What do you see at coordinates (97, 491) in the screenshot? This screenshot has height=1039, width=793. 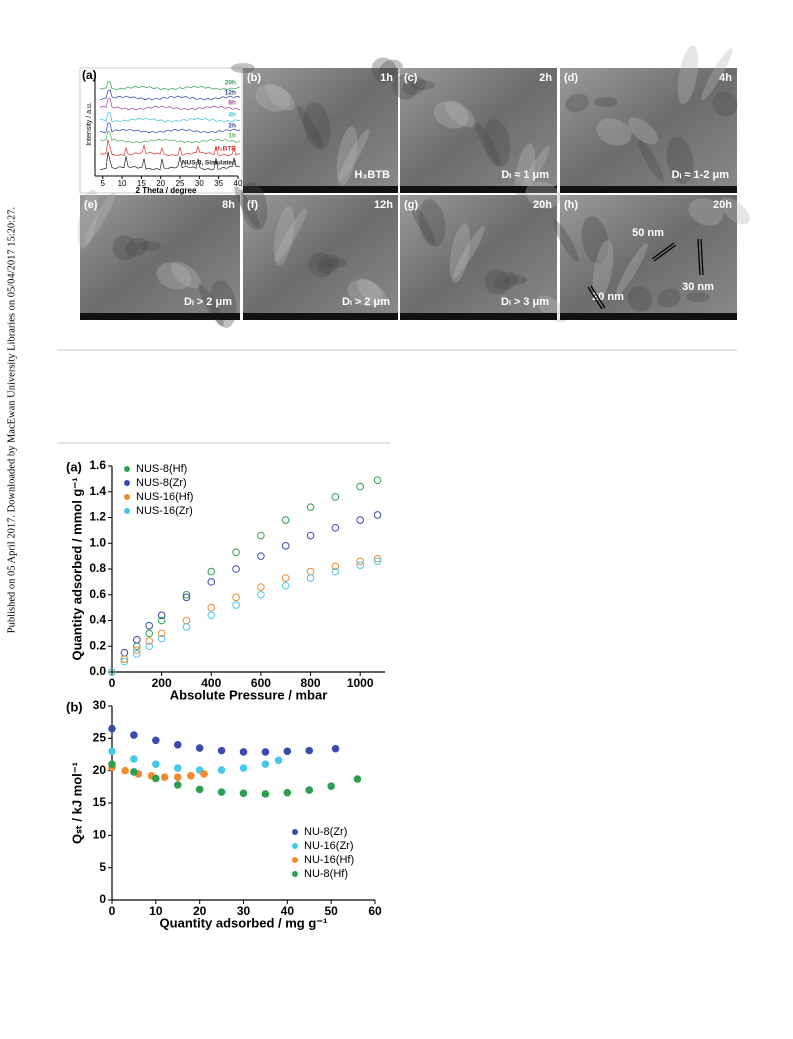 I see `y-tick-label: 1.4` at bounding box center [97, 491].